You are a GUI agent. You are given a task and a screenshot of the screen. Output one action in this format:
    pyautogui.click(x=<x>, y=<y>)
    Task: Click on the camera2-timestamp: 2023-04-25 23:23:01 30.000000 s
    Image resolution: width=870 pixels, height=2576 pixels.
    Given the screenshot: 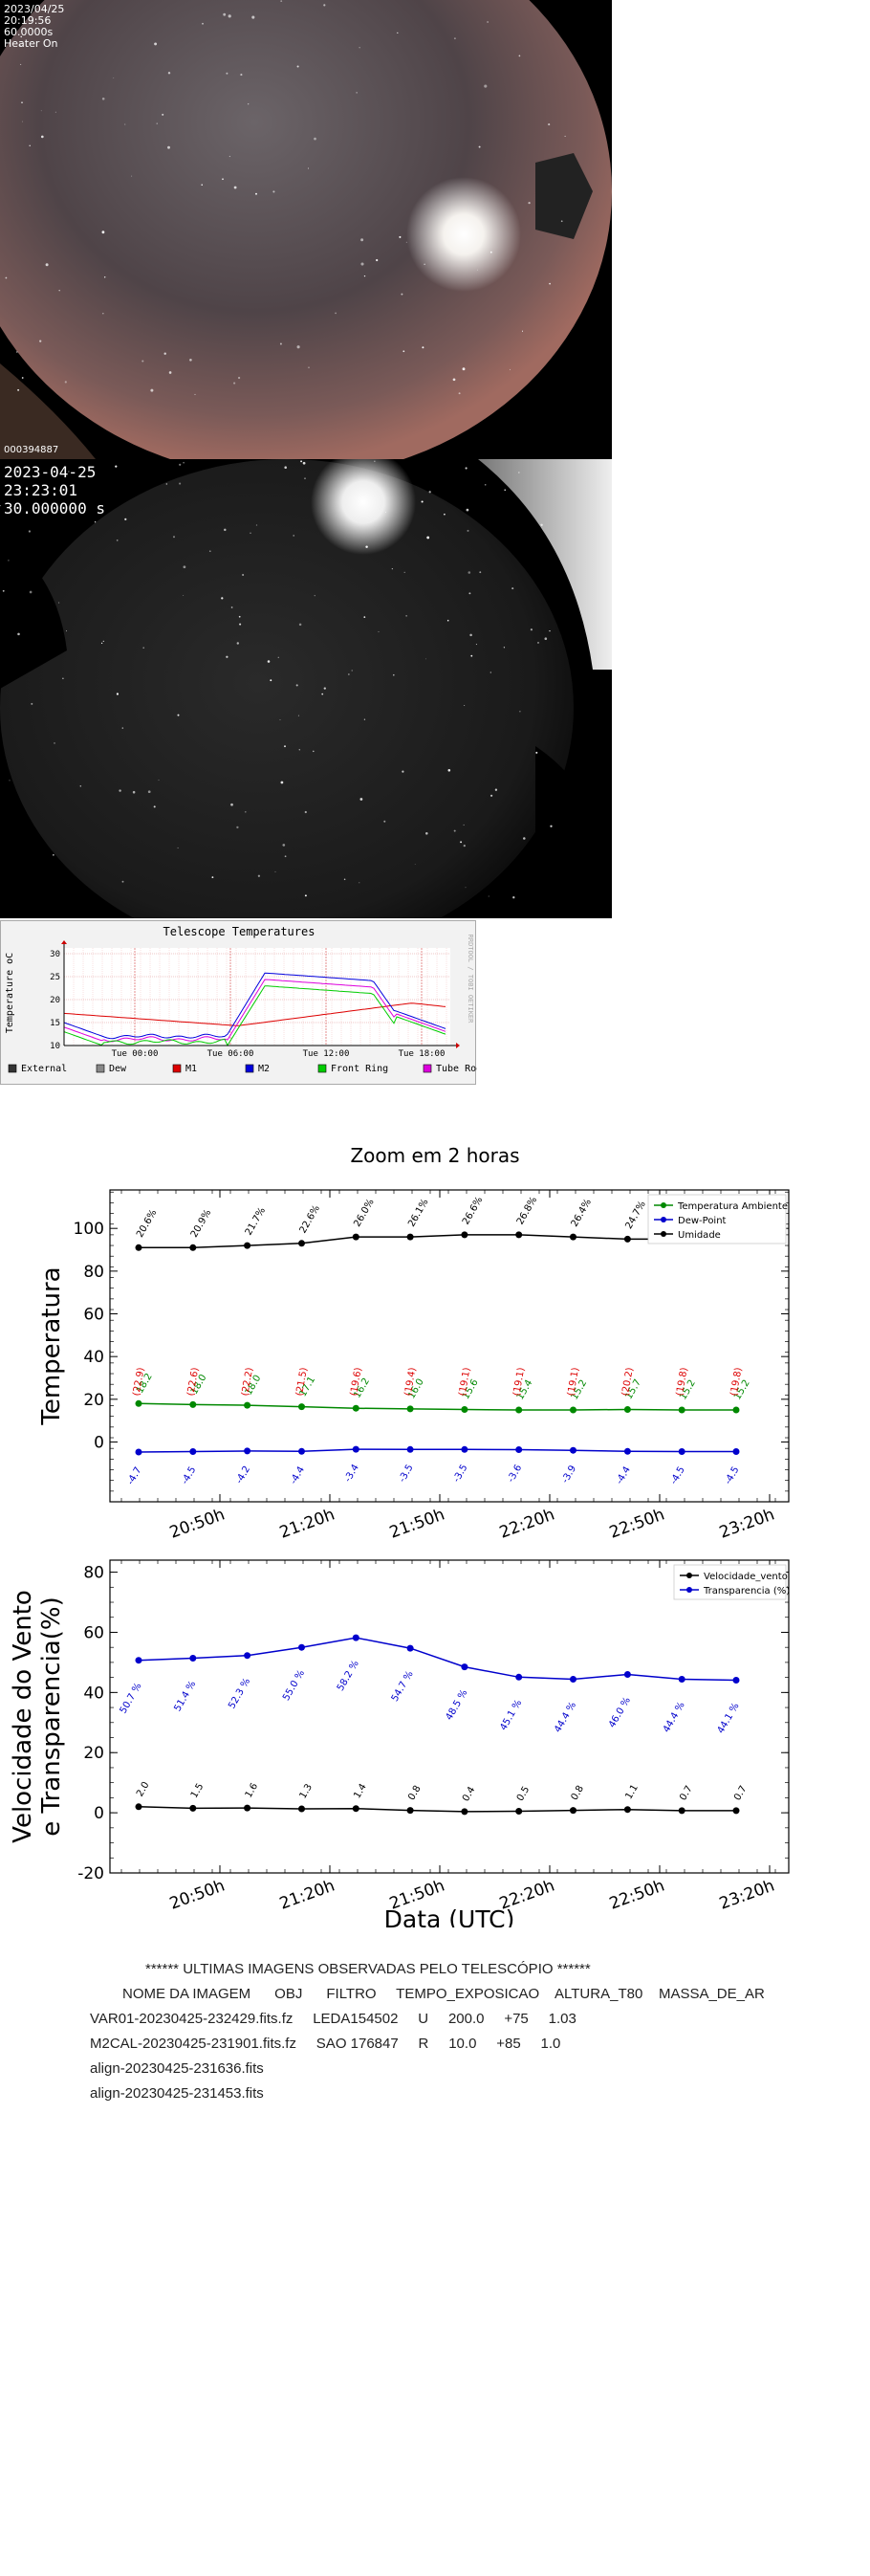 What is the action you would take?
    pyautogui.click(x=54, y=490)
    